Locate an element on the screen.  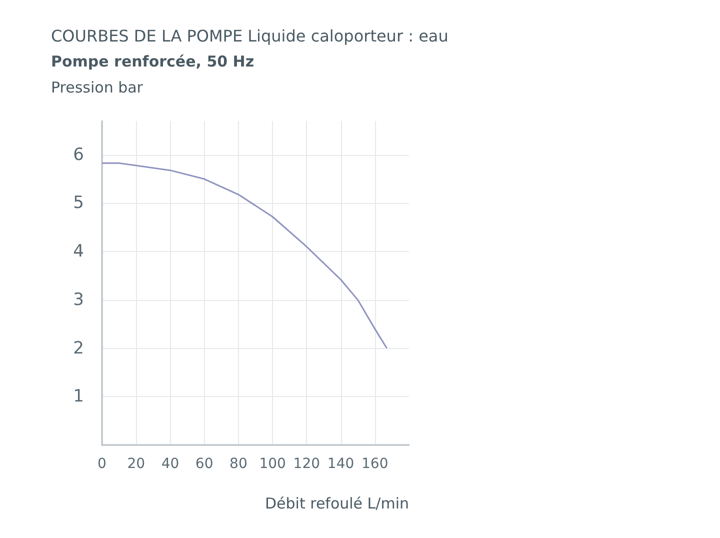
x-tick-label: 140 is located at coordinates (340, 464).